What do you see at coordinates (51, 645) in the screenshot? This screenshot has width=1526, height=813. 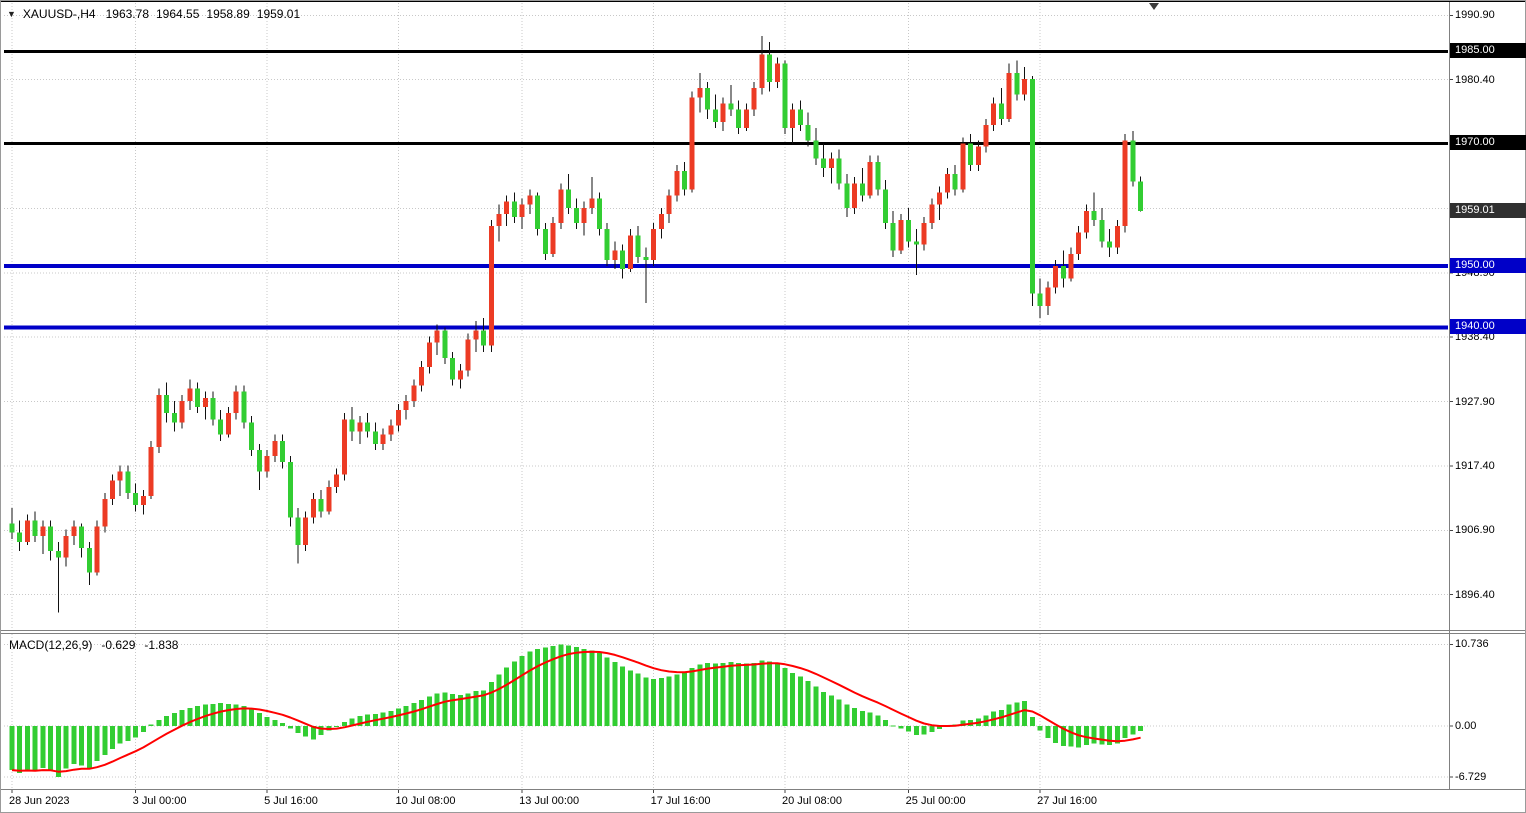 I see `macd-title: MACD(12,26,9)` at bounding box center [51, 645].